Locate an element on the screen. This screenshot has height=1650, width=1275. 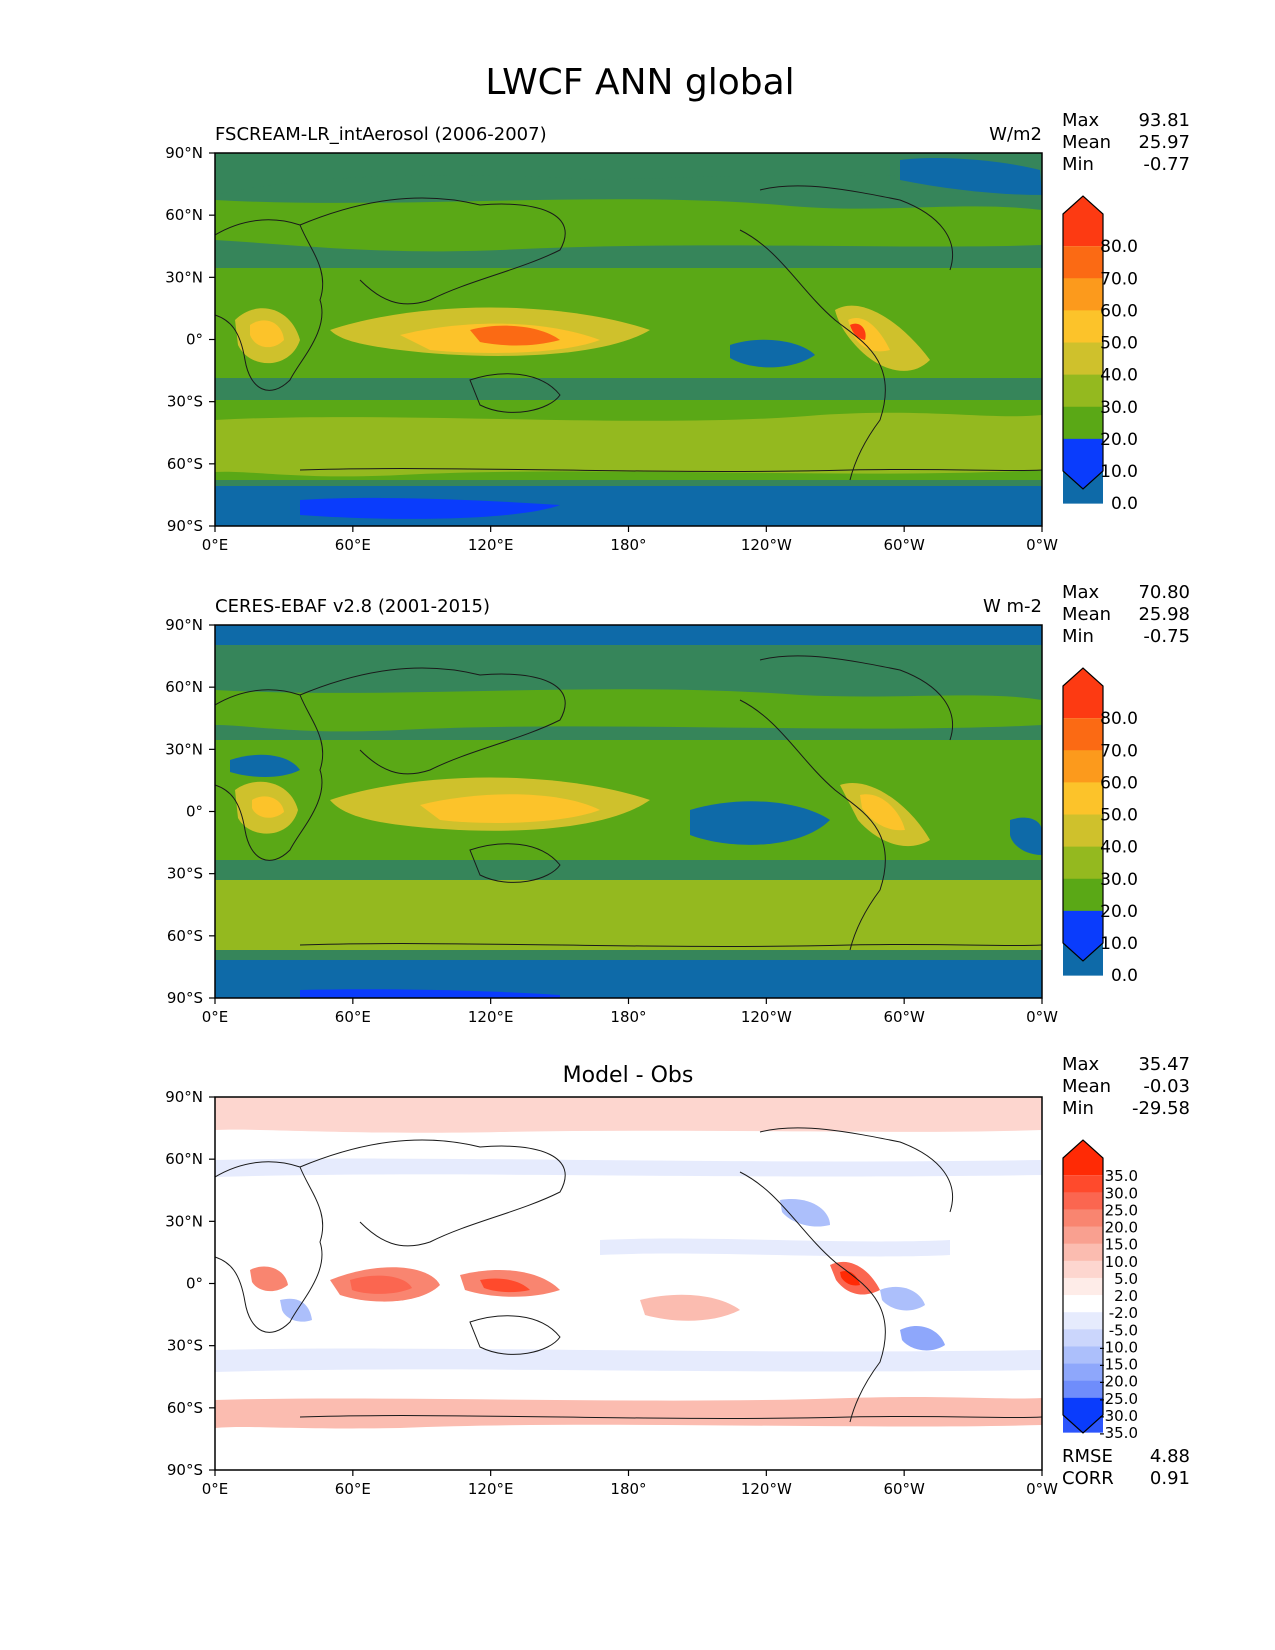
x-tick-label: 180° is located at coordinates (628, 1489).